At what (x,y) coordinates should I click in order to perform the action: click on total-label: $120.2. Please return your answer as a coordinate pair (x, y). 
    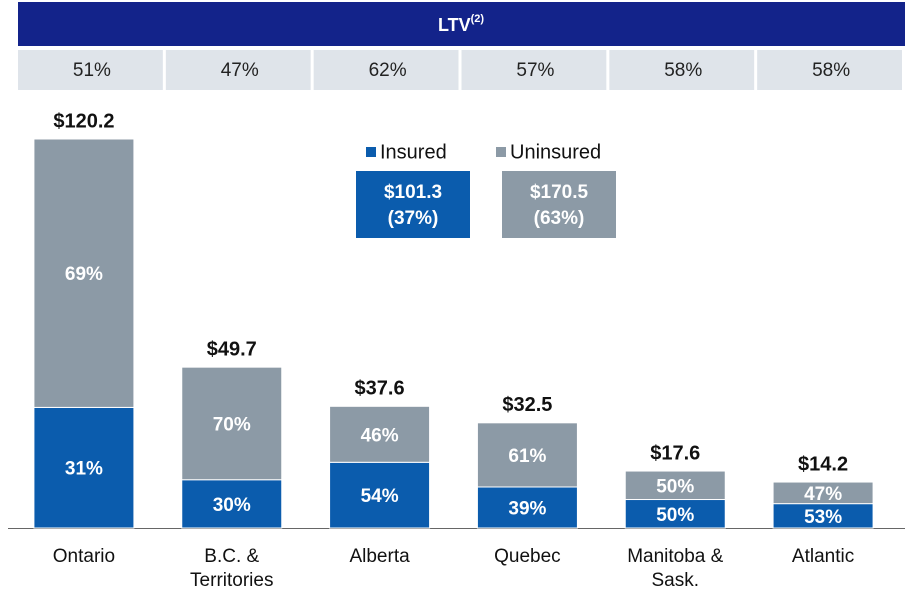
    Looking at the image, I should click on (83, 121).